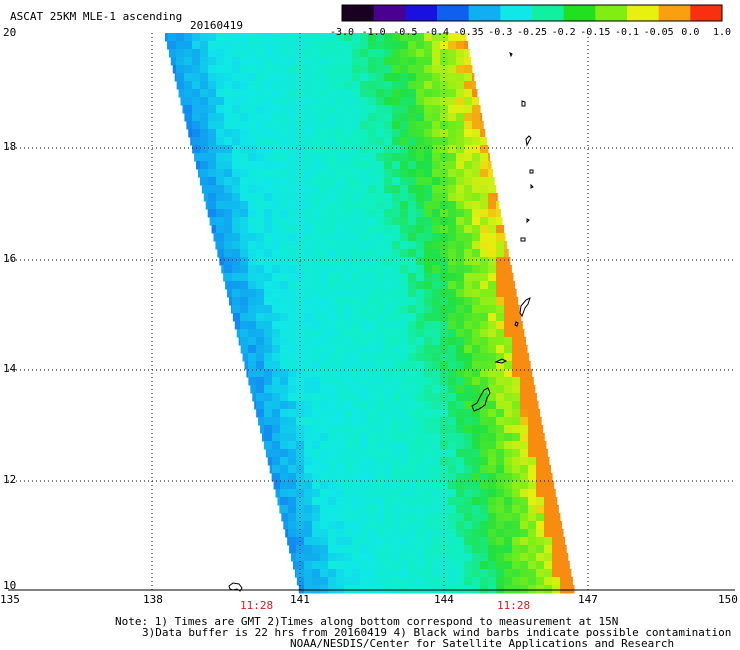 The image size is (740, 650). What do you see at coordinates (532, 13) in the screenshot?
I see `colorbar` at bounding box center [532, 13].